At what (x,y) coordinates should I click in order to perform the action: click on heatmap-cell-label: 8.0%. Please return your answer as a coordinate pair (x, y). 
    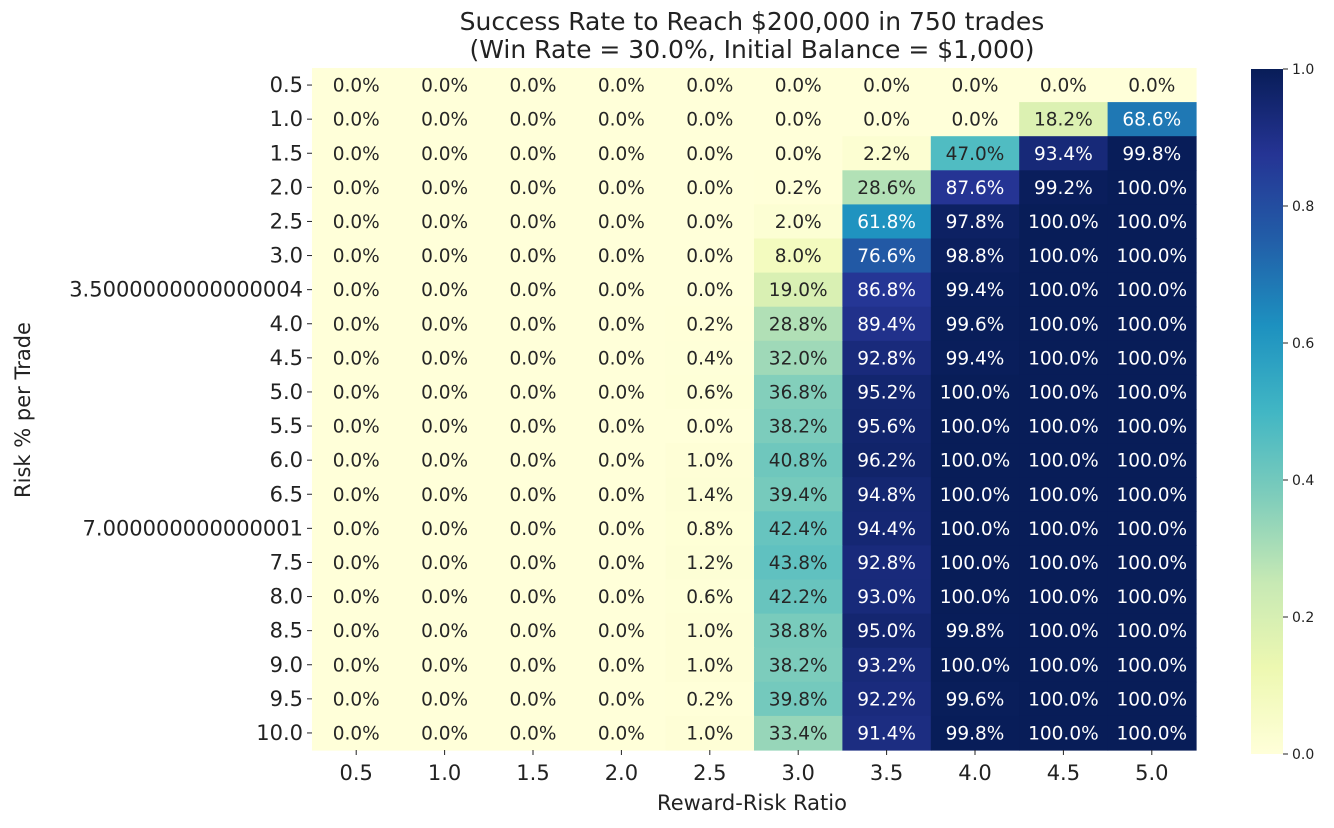
    Looking at the image, I should click on (798, 256).